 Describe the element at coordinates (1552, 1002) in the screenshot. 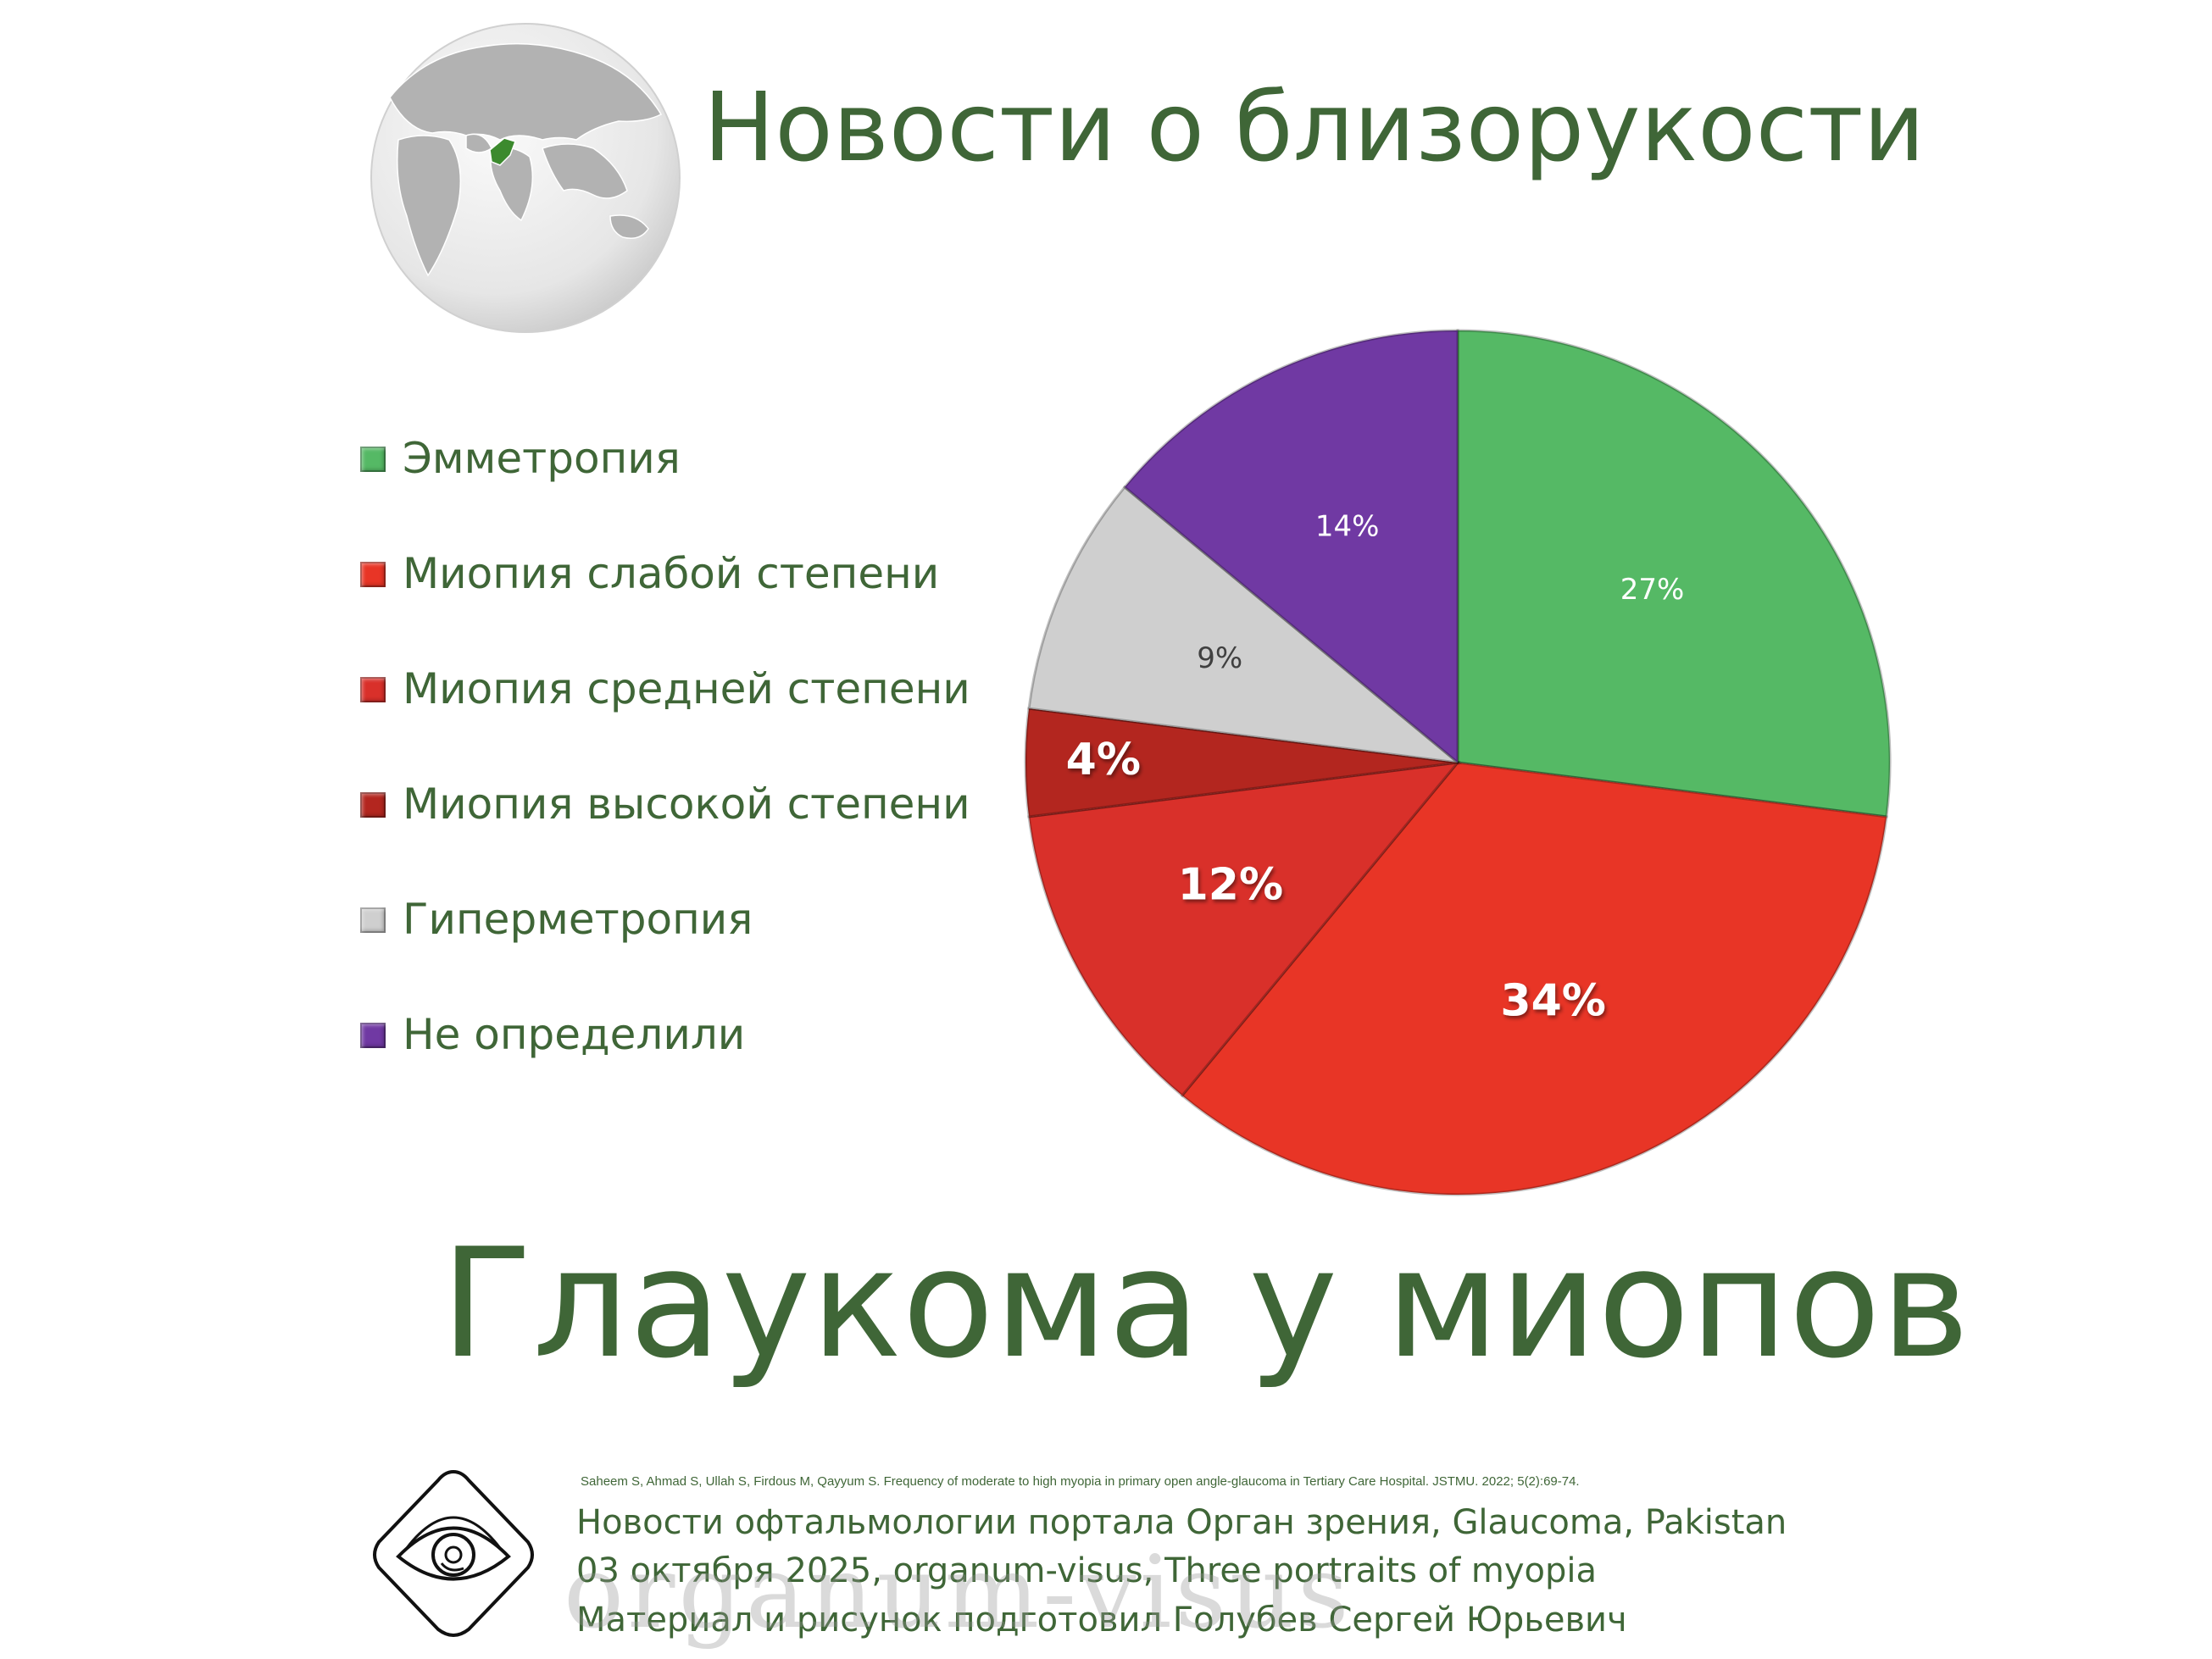

I see `pie-data-label: 34%` at that location.